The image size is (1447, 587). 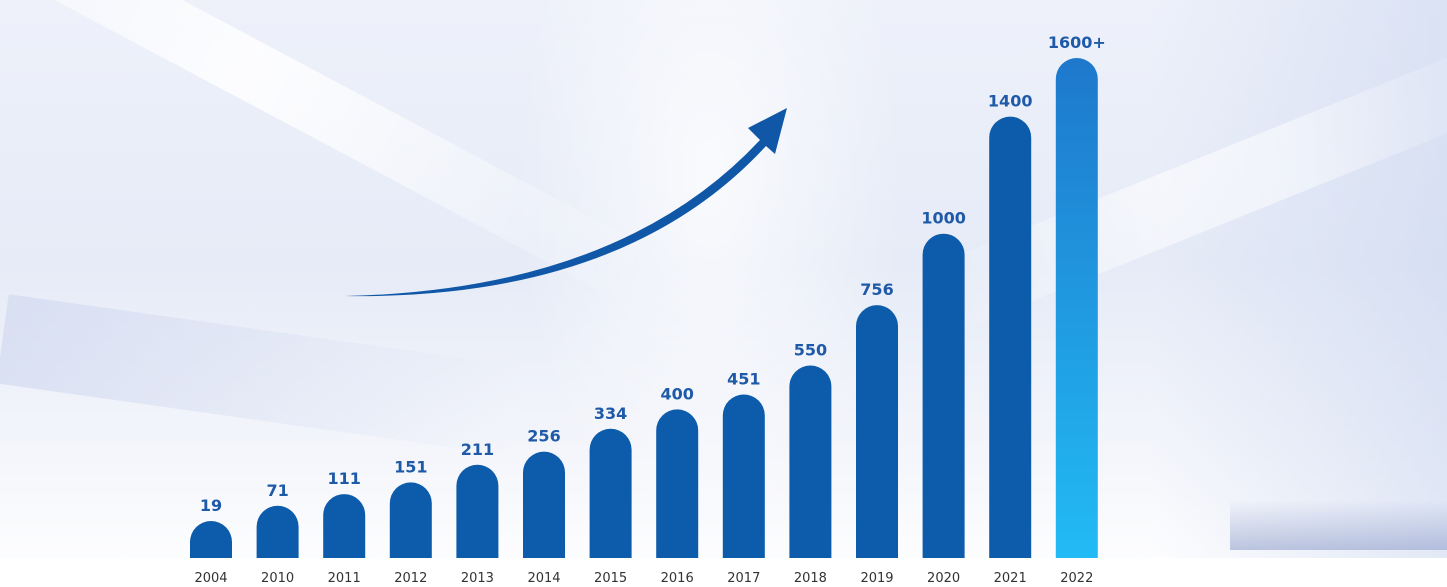 I want to click on bar-2004, so click(x=211, y=539).